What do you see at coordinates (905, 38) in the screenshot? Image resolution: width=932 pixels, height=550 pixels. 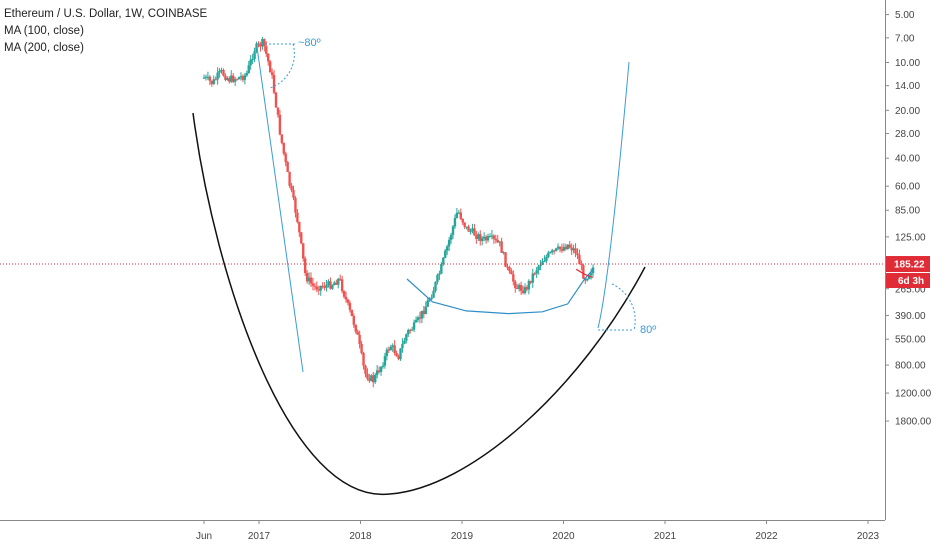 I see `y-tick-label: 7.00` at bounding box center [905, 38].